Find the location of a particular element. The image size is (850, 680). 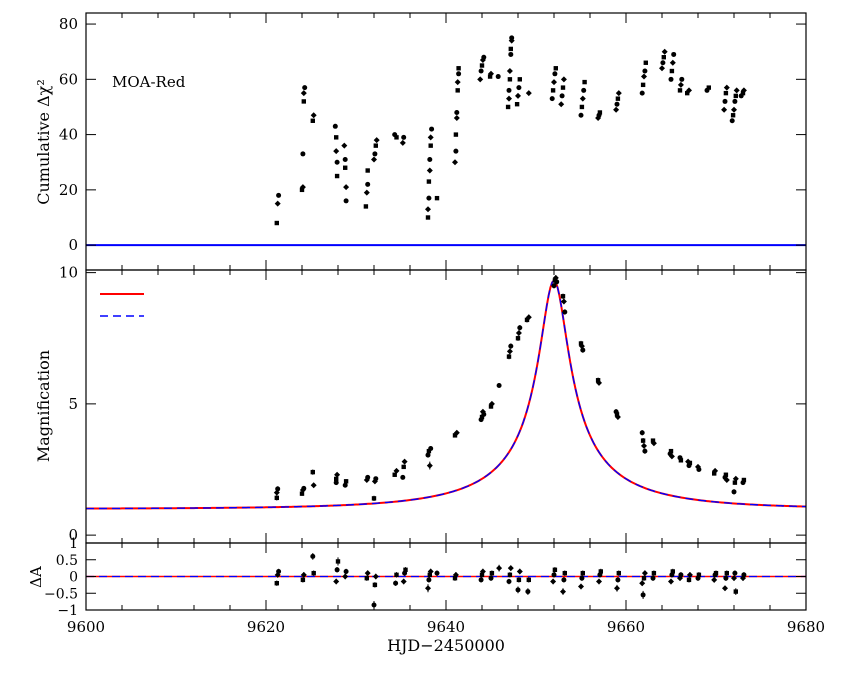

xtick-label: 9600 is located at coordinates (86, 627).